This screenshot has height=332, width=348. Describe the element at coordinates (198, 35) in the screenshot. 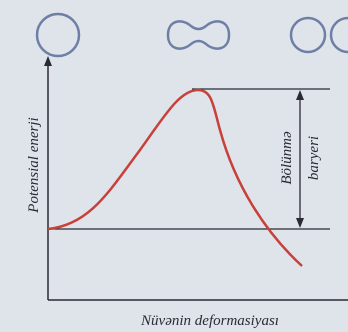

I see `nucleus-deformed` at that location.